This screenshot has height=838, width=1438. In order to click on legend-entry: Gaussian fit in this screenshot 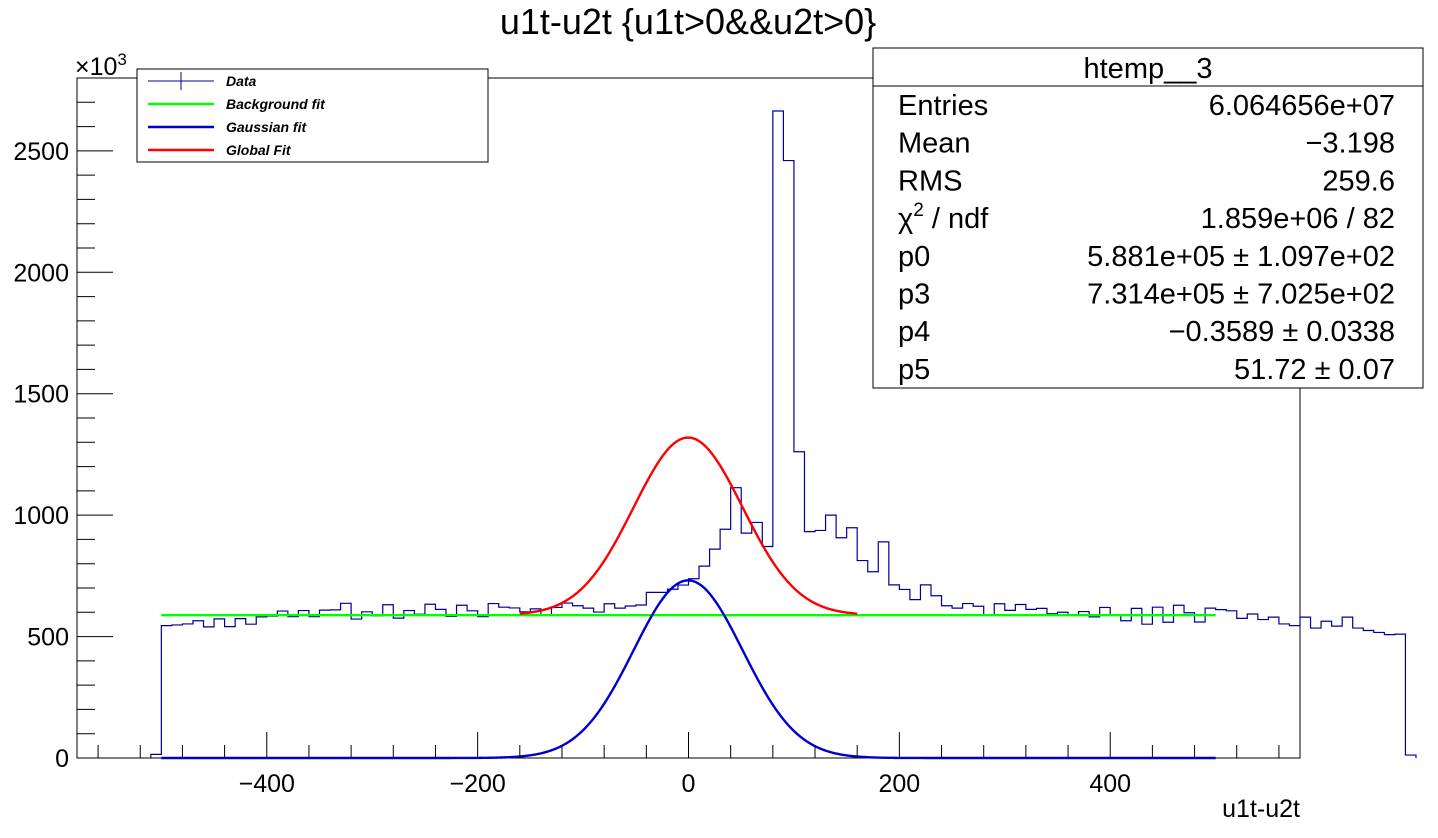, I will do `click(227, 127)`.